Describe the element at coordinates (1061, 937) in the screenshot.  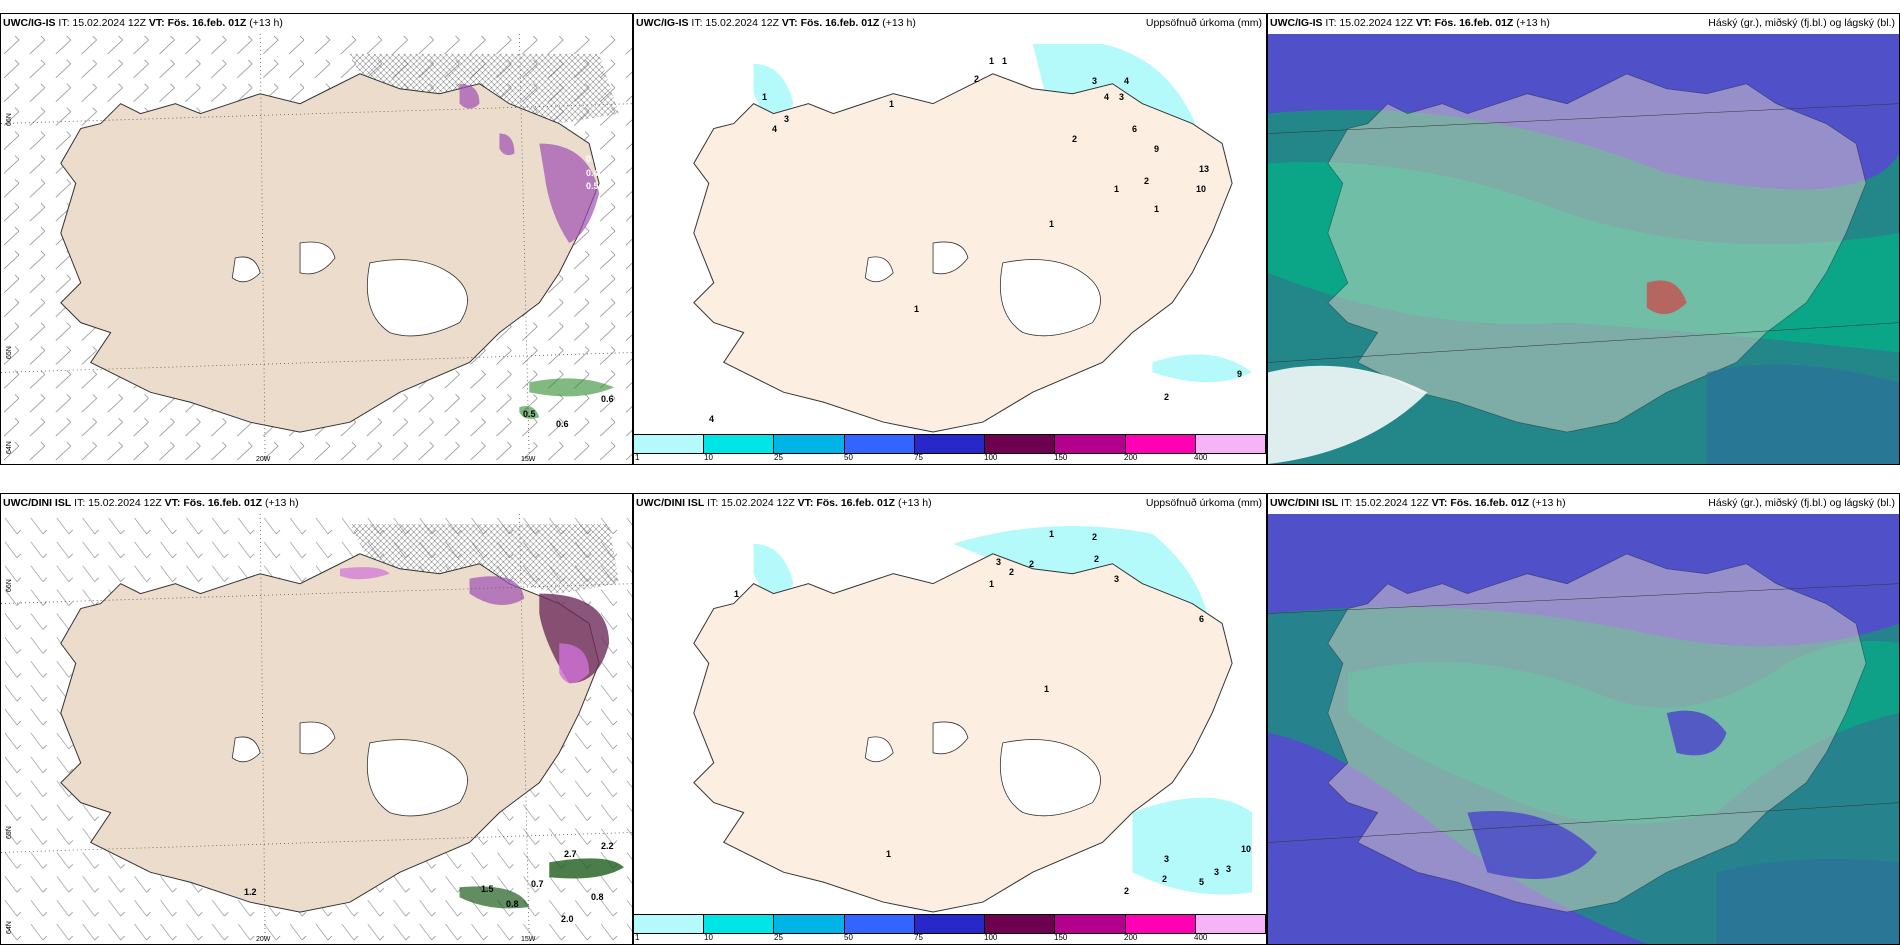
I see `legend-tick: 150` at that location.